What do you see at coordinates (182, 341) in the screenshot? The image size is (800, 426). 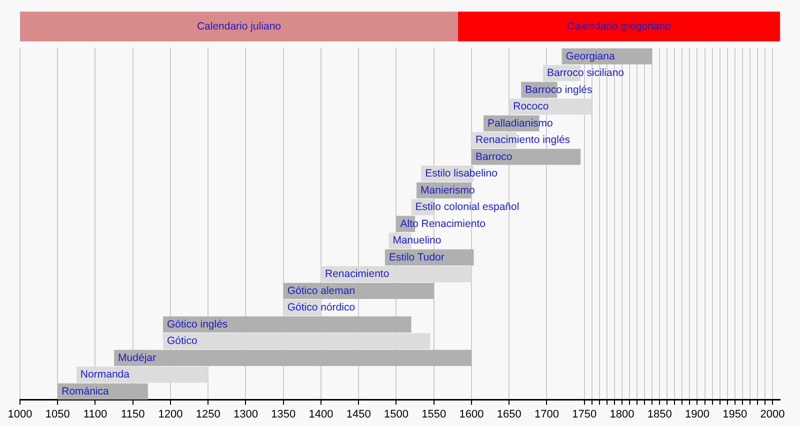 I see `category-label: Gótico` at bounding box center [182, 341].